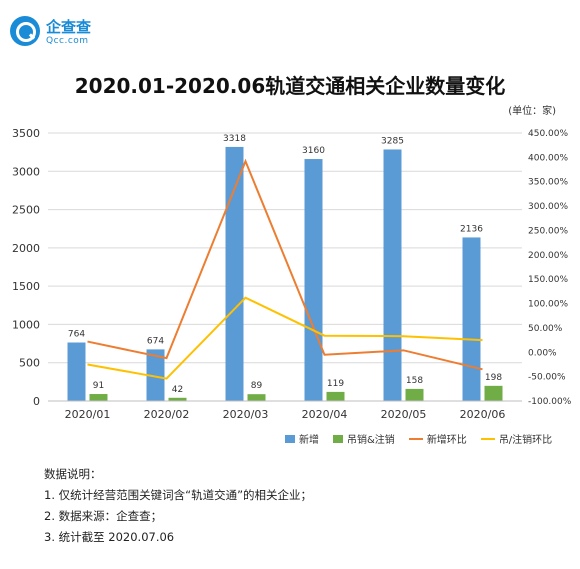  What do you see at coordinates (177, 390) in the screenshot?
I see `bar-data-label: 42` at bounding box center [177, 390].